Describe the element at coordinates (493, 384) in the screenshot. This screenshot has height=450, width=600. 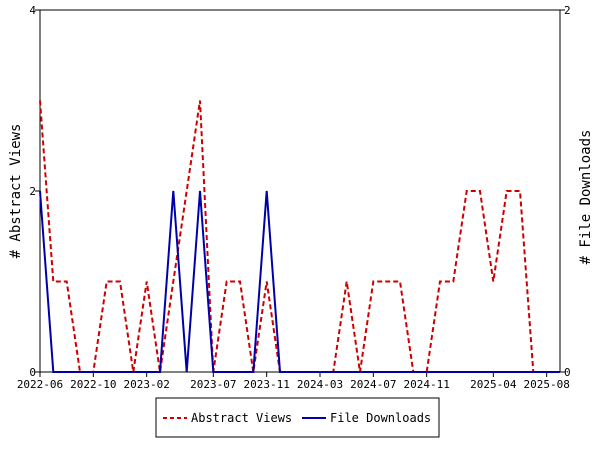
I see `x-tick-label: 2025-04` at that location.